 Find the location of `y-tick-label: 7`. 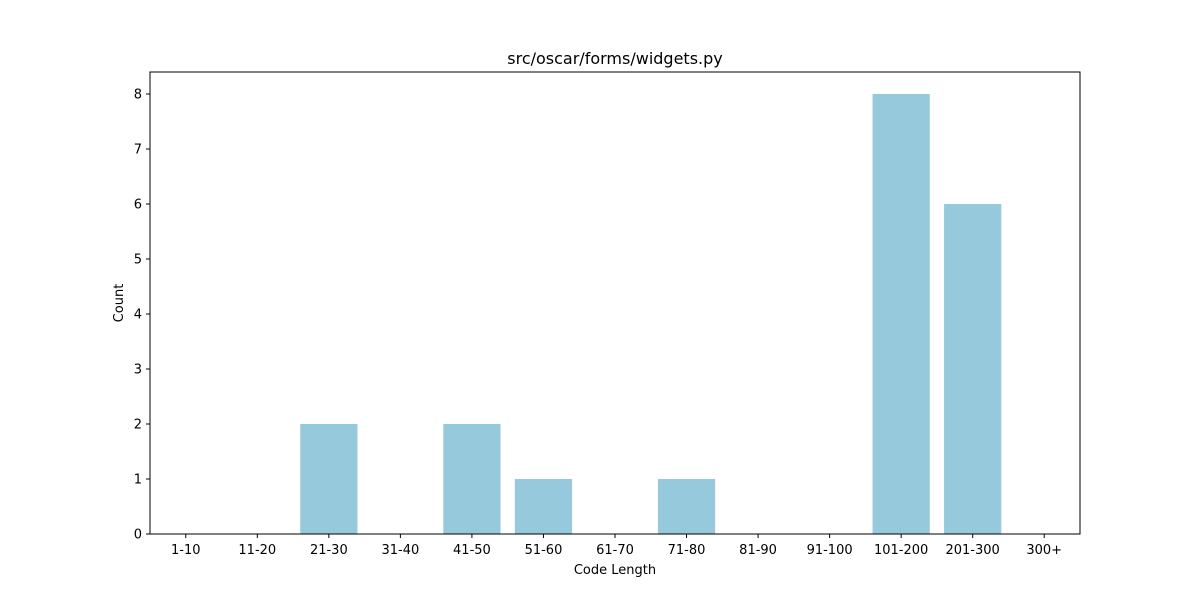

y-tick-label: 7 is located at coordinates (138, 150).